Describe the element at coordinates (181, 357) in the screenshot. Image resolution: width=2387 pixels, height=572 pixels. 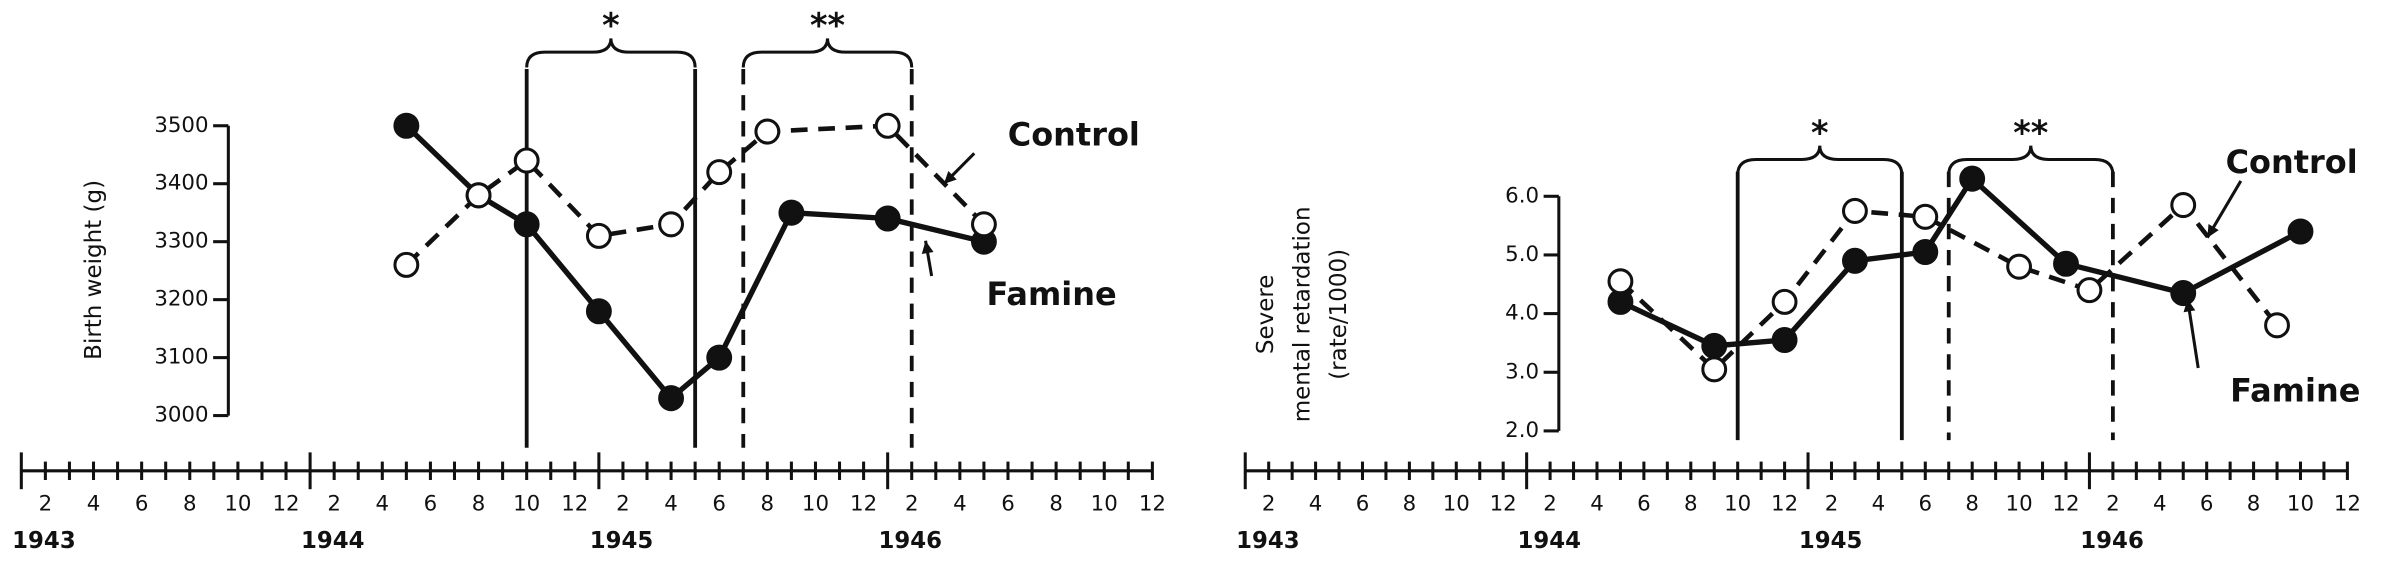
I see `y-tick-label: 3100` at that location.